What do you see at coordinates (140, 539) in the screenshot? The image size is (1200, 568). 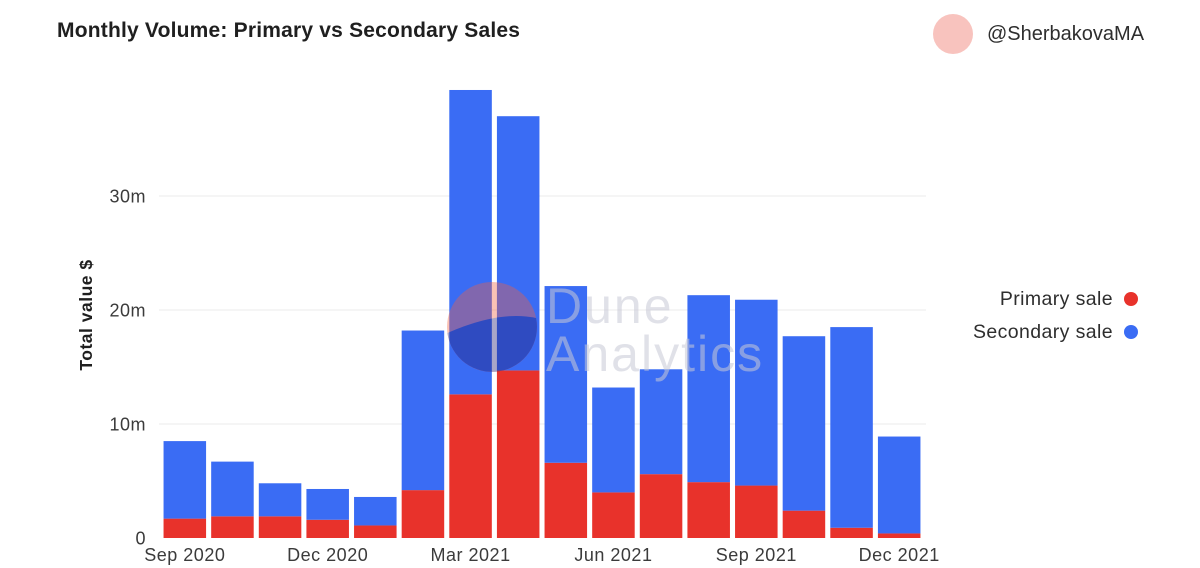 I see `y-tick-label: 0` at bounding box center [140, 539].